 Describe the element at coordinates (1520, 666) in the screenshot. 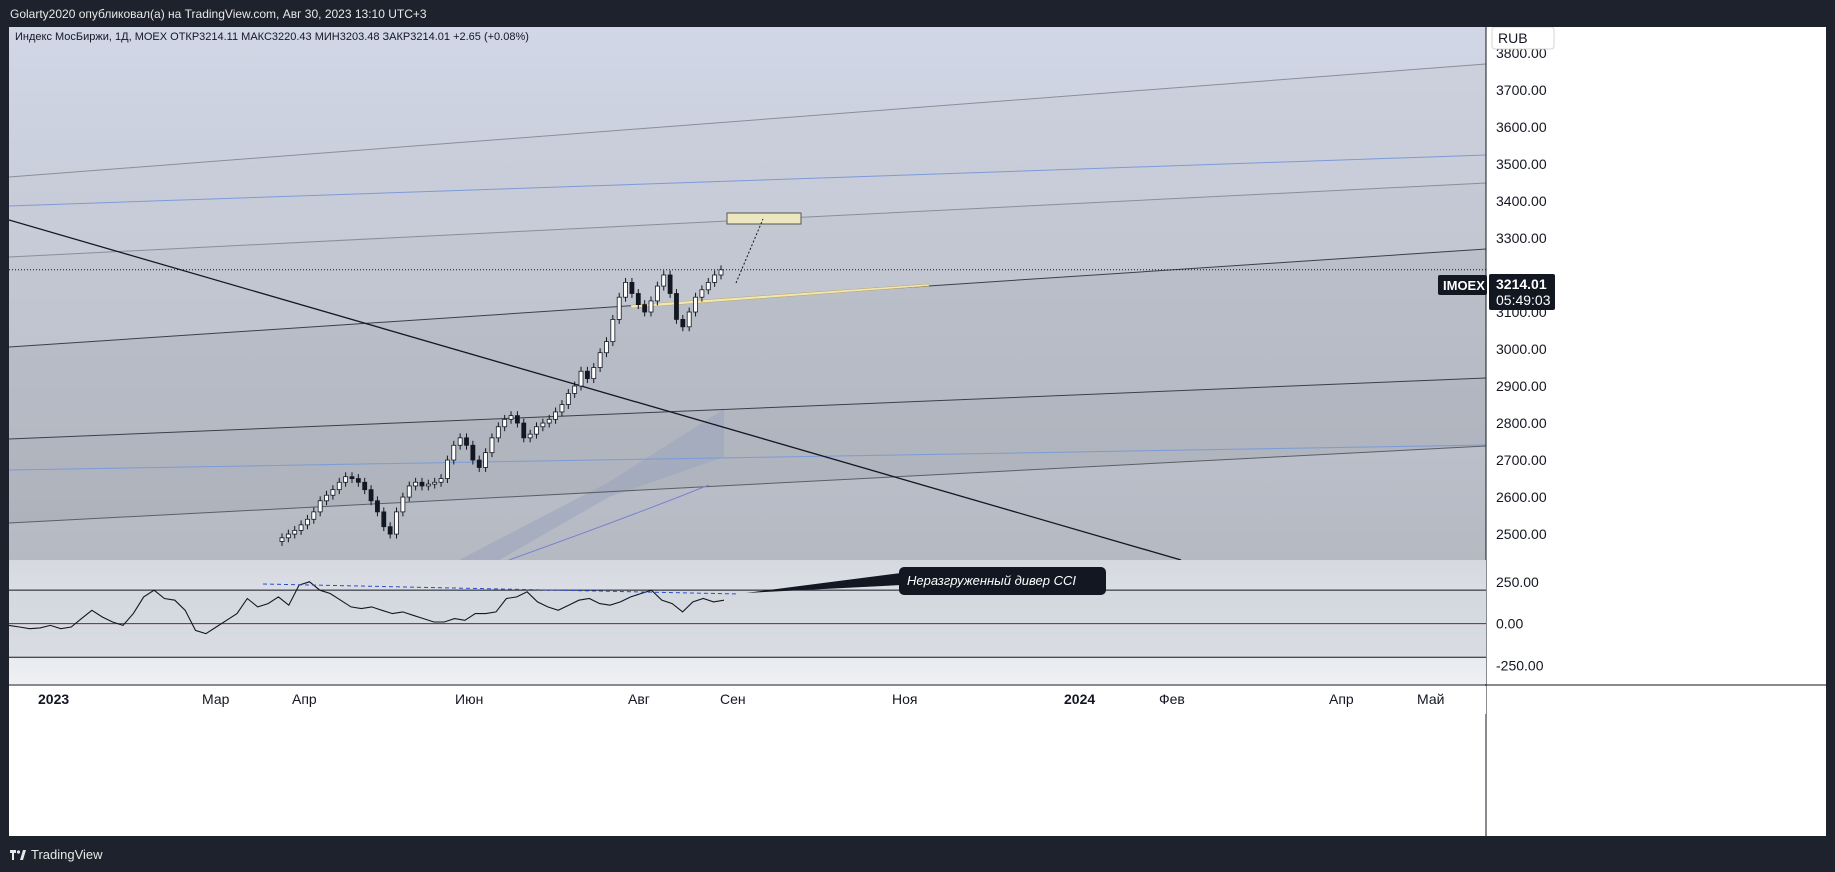

I see `cci-tick-label: -250.00` at that location.